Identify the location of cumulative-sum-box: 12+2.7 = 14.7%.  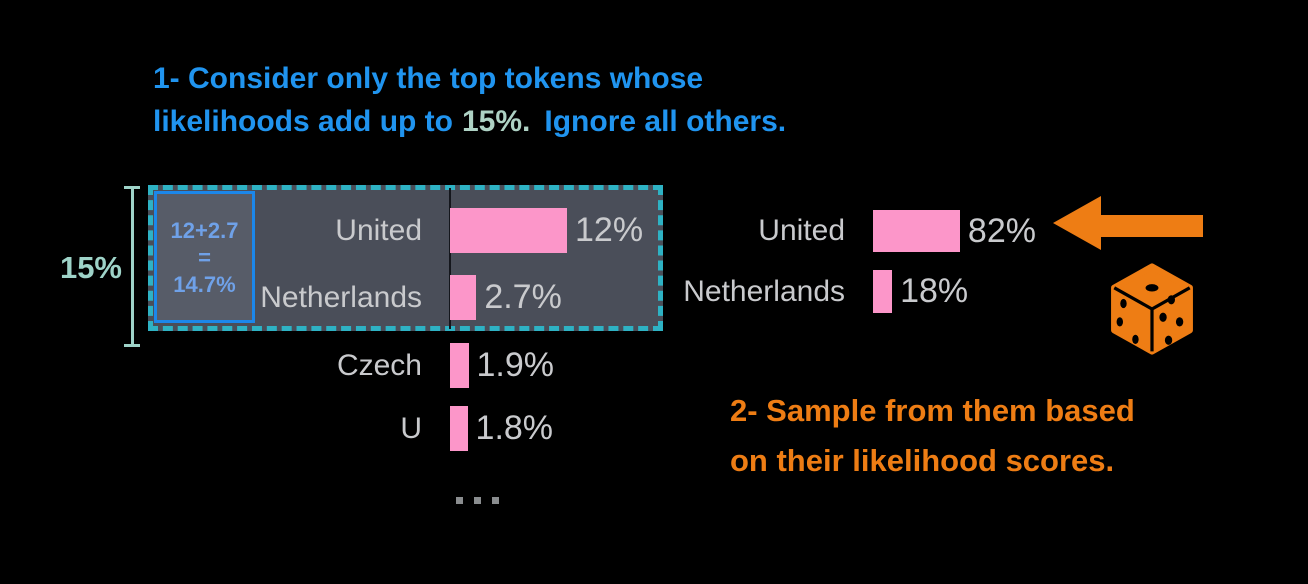
(204, 257).